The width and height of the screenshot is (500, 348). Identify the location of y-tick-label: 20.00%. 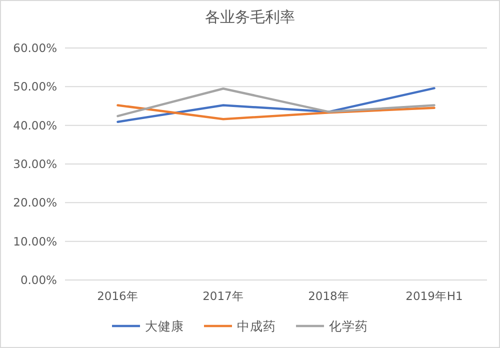
(35, 203).